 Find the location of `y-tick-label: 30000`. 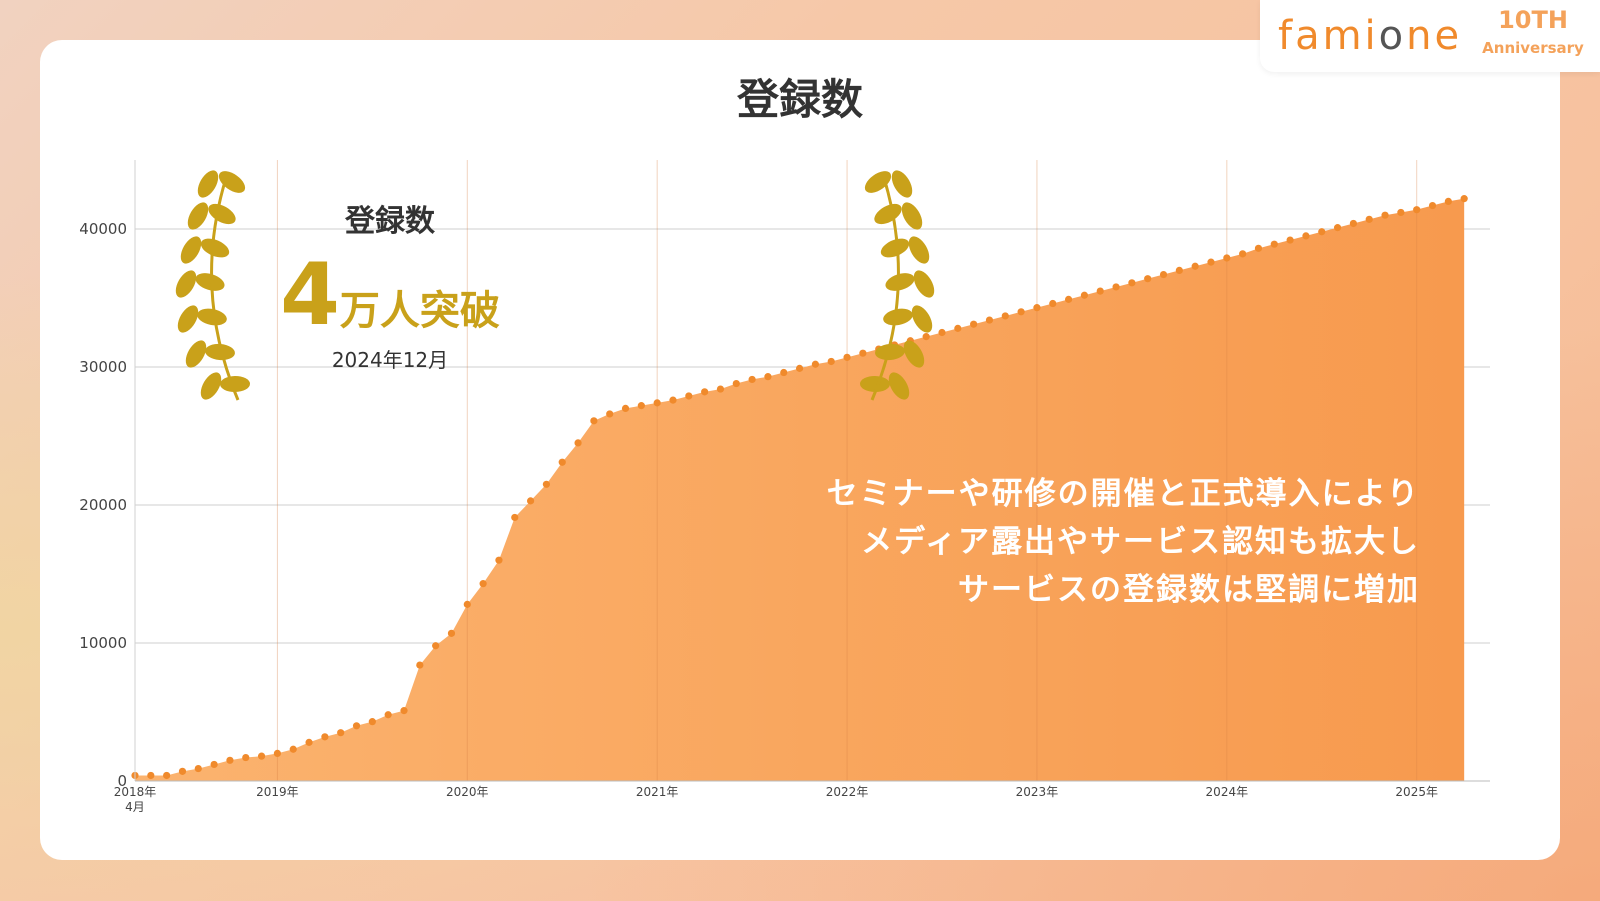

y-tick-label: 30000 is located at coordinates (103, 367).